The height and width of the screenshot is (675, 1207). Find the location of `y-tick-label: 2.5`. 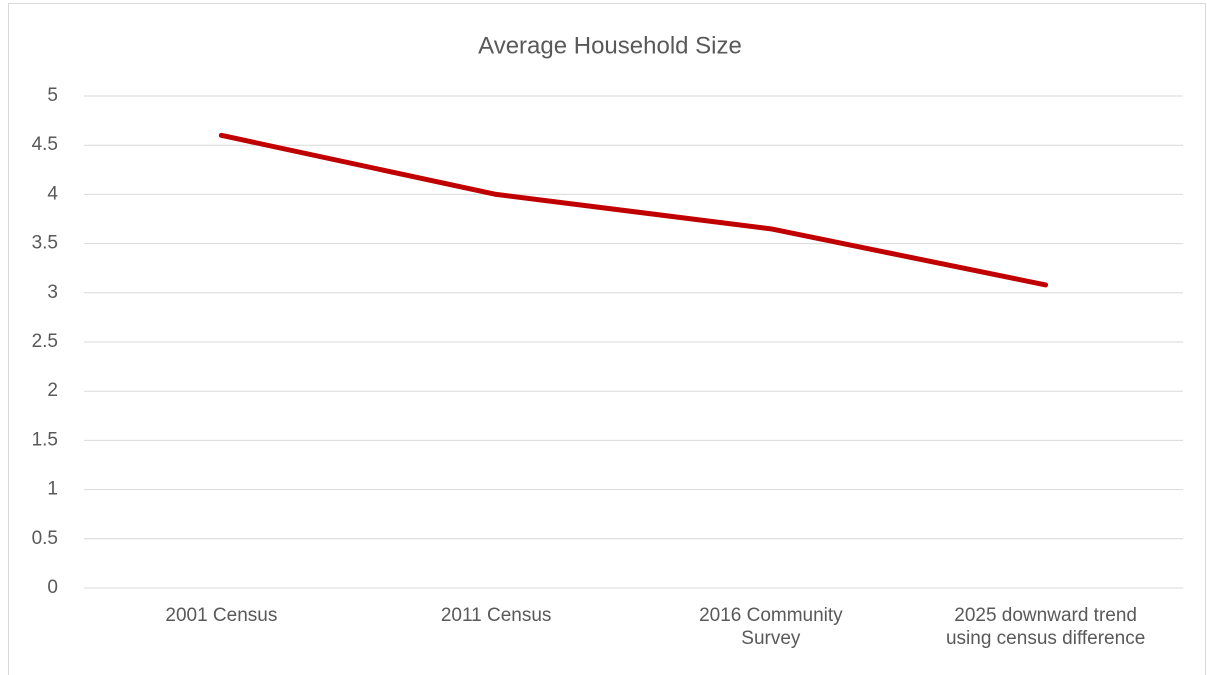

y-tick-label: 2.5 is located at coordinates (45, 341).